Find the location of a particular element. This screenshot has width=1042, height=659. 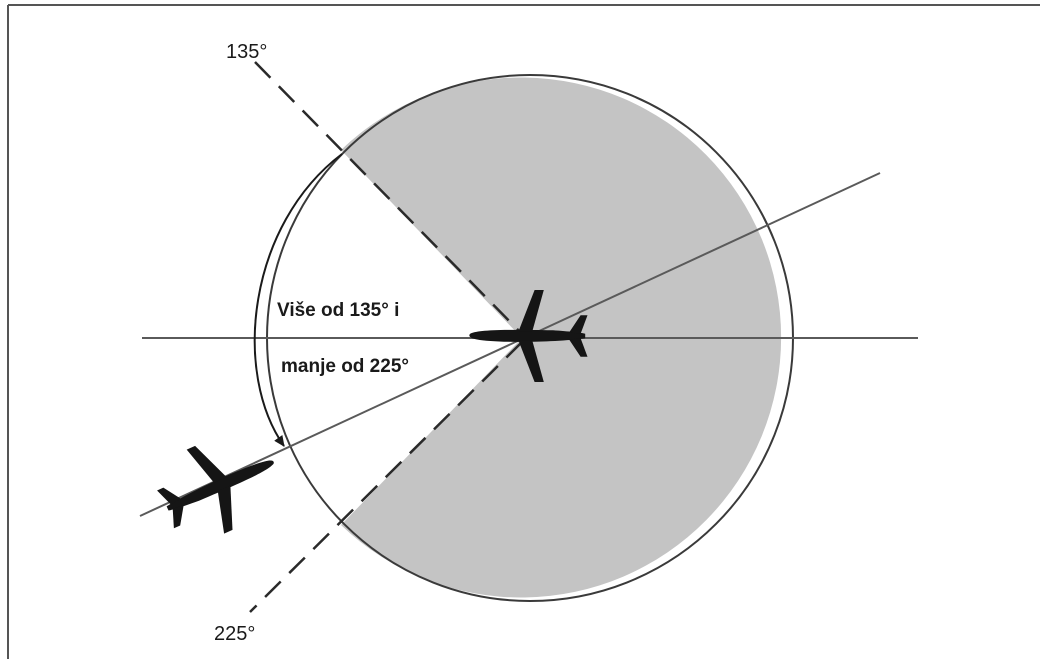

airplane-icon is located at coordinates (219, 485).